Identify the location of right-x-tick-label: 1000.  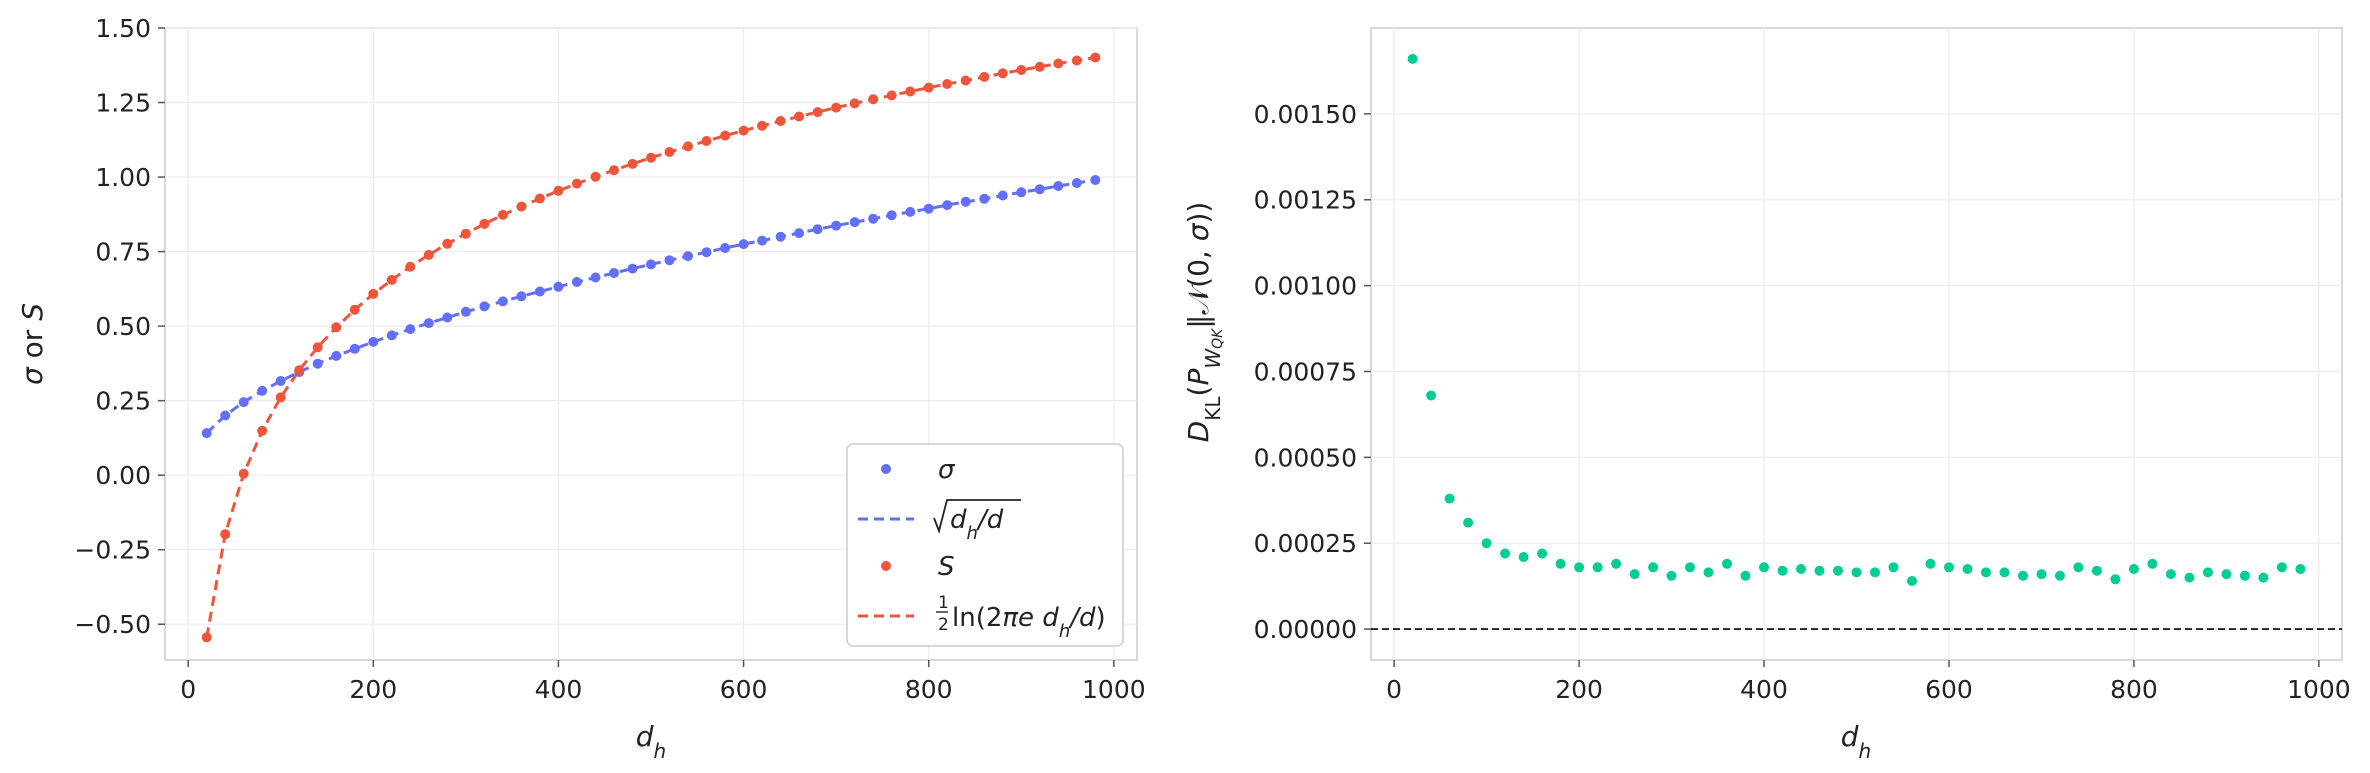
(2319, 689).